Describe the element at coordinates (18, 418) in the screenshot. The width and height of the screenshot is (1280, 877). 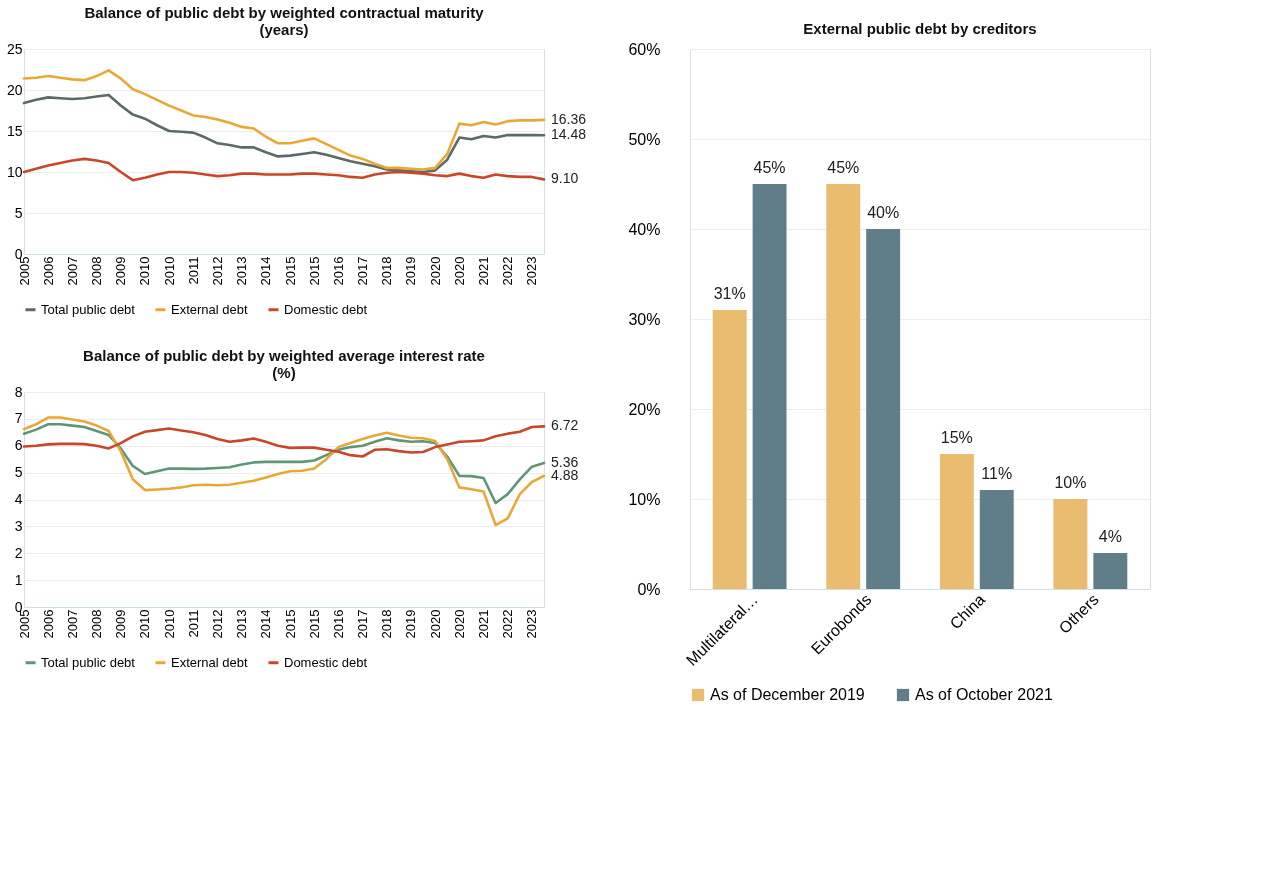
I see `y-tick-label: 7` at that location.